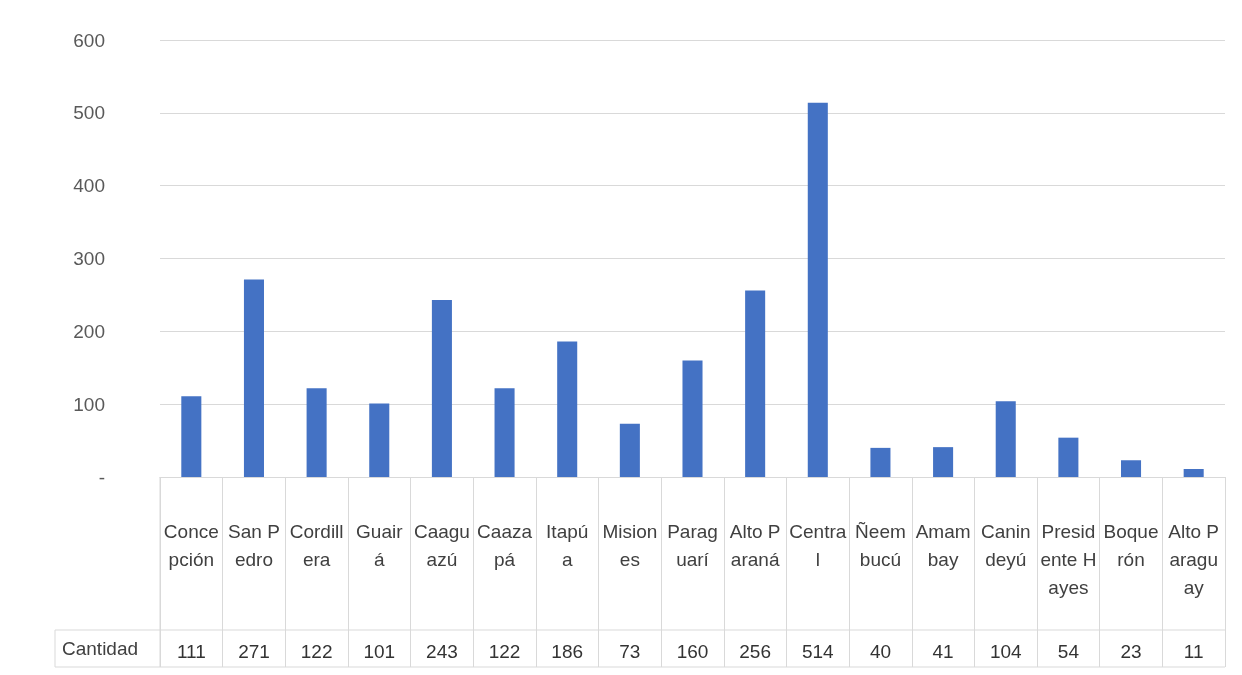 The image size is (1242, 675). I want to click on x-tick-label: Paraguarí, so click(692, 545).